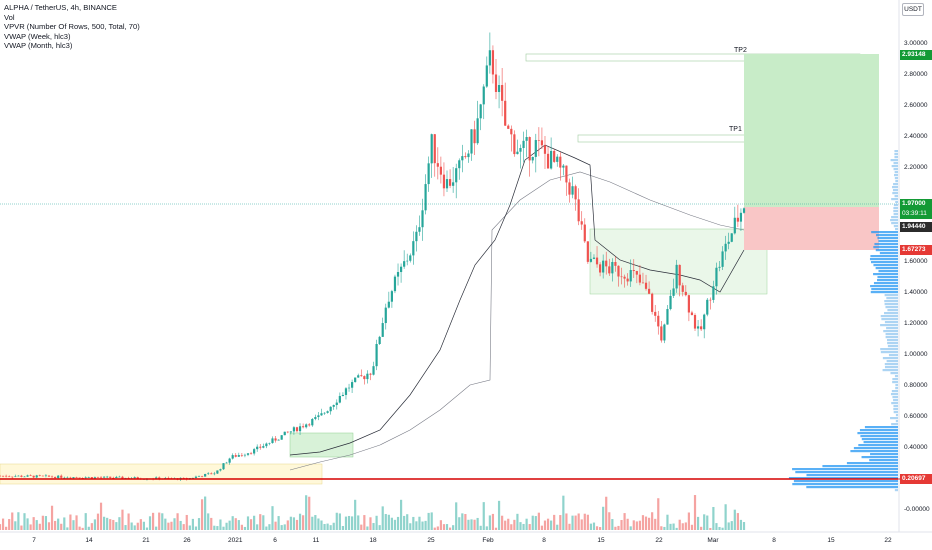  What do you see at coordinates (735, 129) in the screenshot?
I see `tp1-label: TP1` at bounding box center [735, 129].